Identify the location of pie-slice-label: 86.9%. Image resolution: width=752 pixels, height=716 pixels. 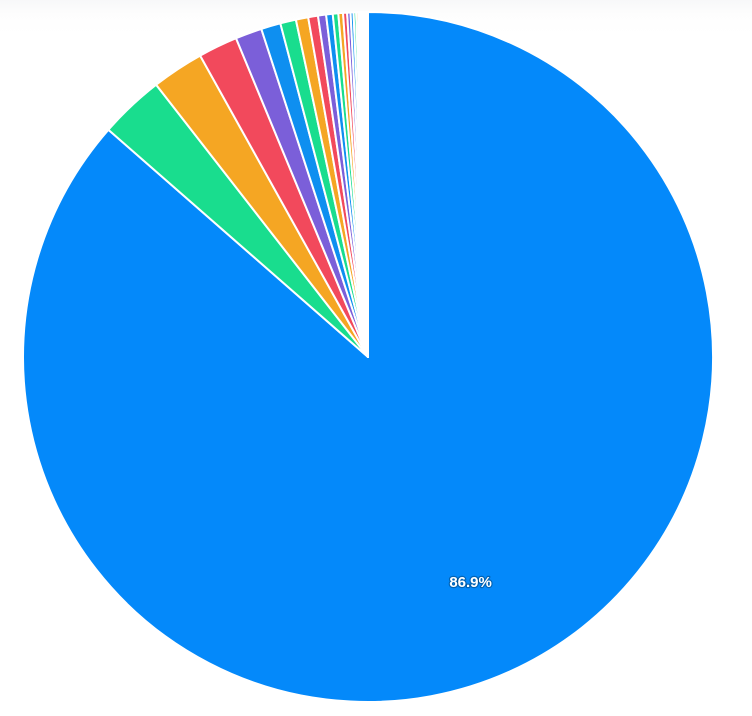
(470, 582).